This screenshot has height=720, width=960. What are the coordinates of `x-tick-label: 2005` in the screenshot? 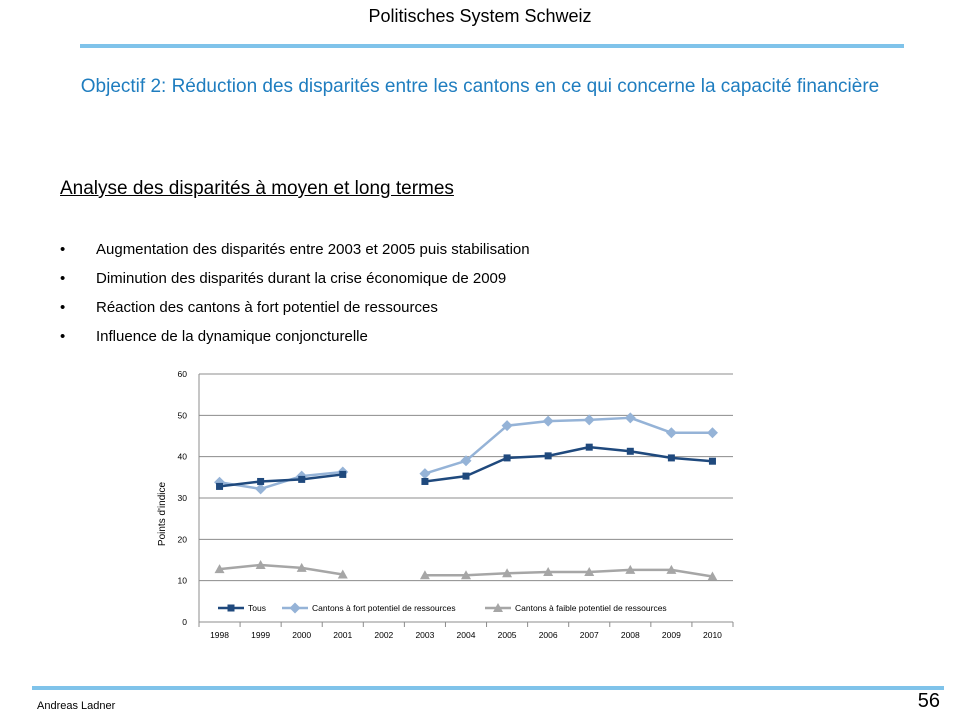 It's located at (507, 635).